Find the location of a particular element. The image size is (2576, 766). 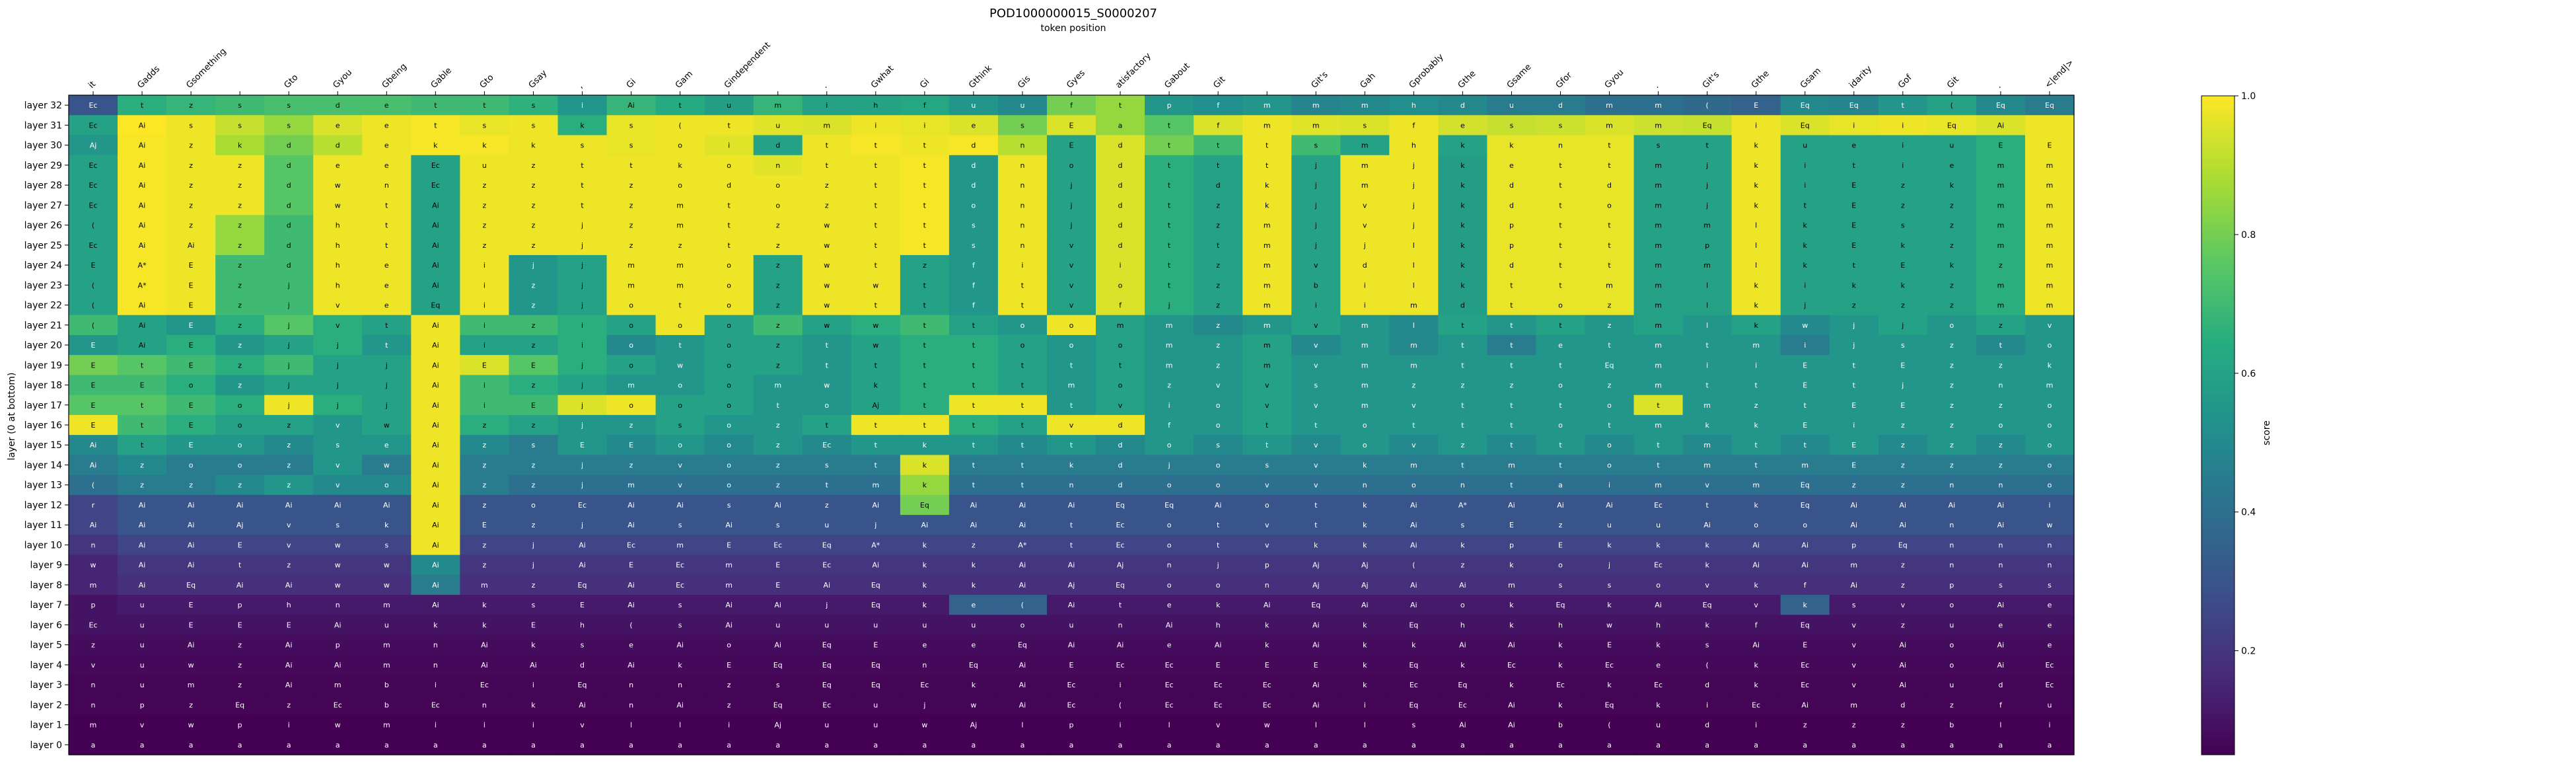

cell-label: ( is located at coordinates (93, 305).